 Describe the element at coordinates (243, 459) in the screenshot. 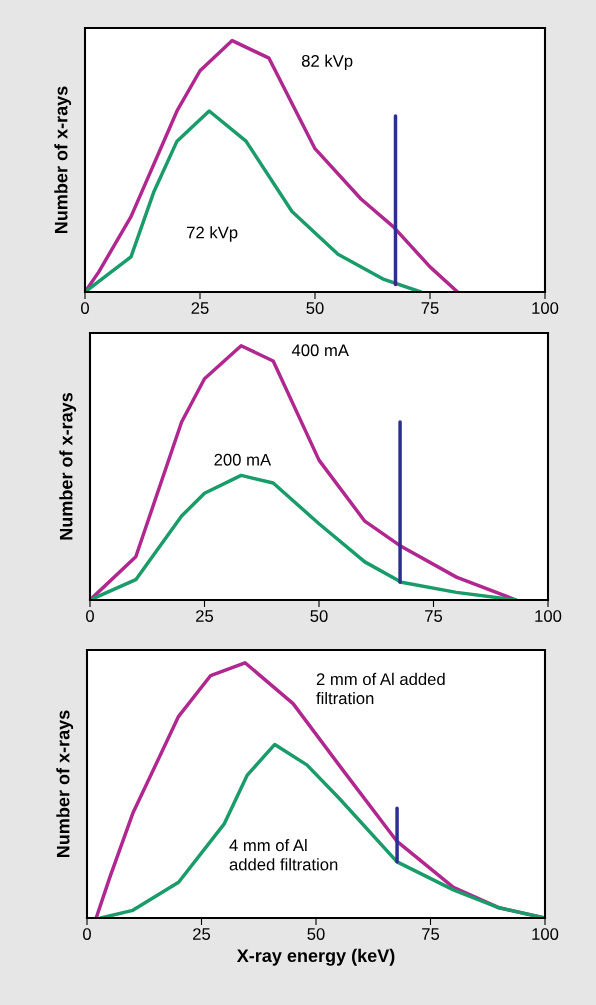

I see `series-label: 200 mA` at that location.